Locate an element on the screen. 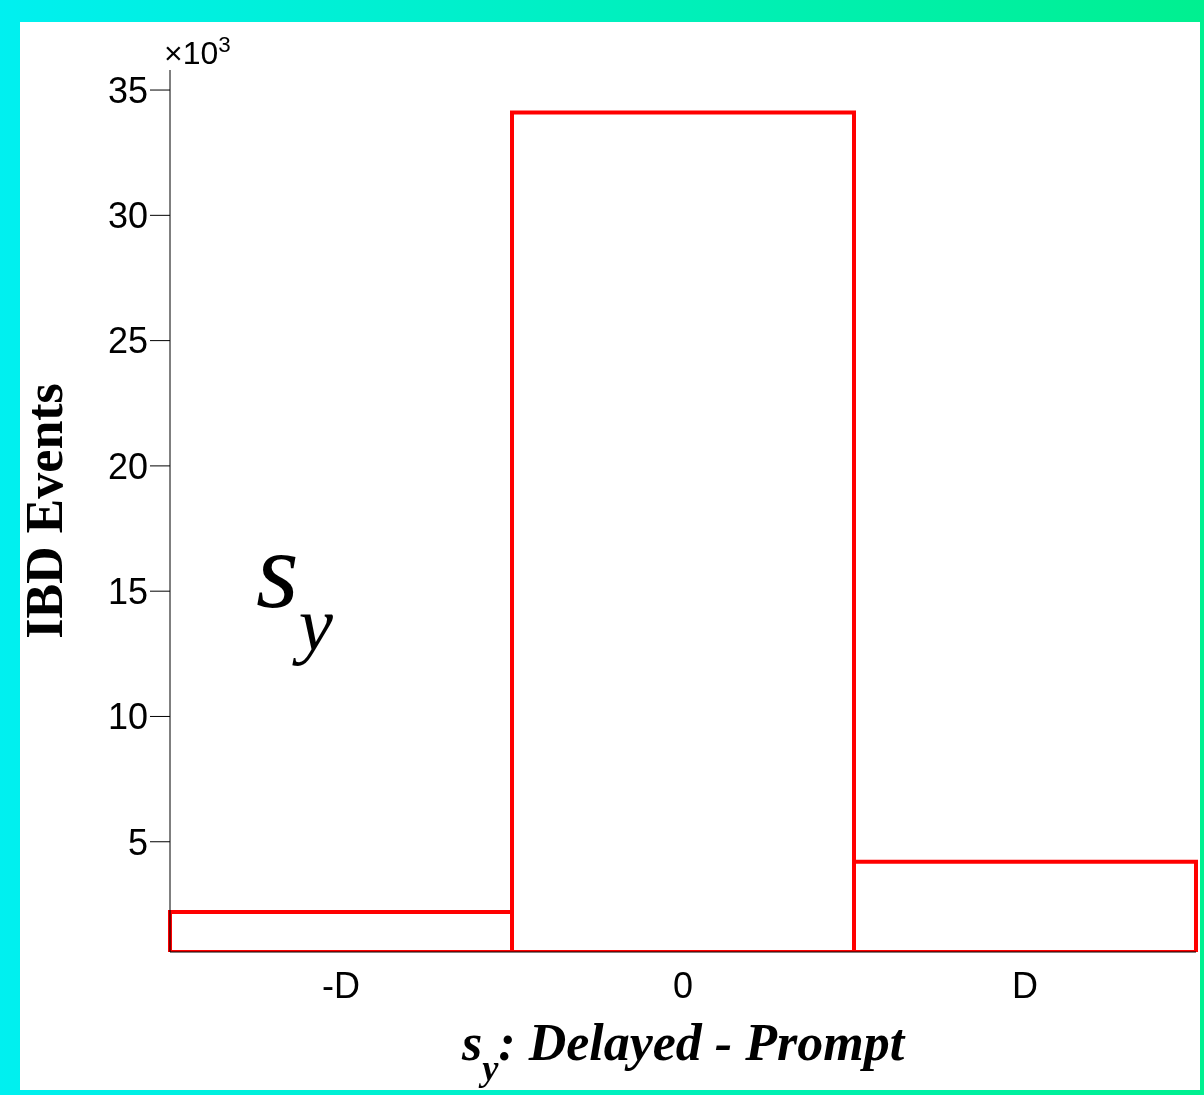 This screenshot has width=1204, height=1095. y-tick-label: 20 is located at coordinates (127, 466).